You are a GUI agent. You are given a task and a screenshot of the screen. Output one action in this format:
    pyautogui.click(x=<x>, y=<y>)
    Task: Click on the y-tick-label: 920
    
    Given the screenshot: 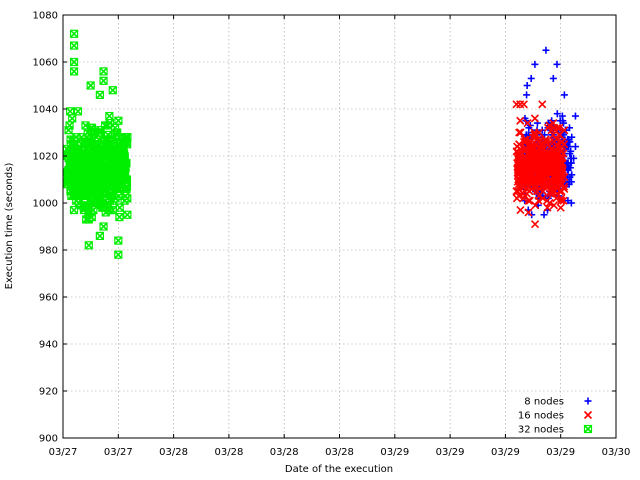 What is the action you would take?
    pyautogui.click(x=48, y=392)
    